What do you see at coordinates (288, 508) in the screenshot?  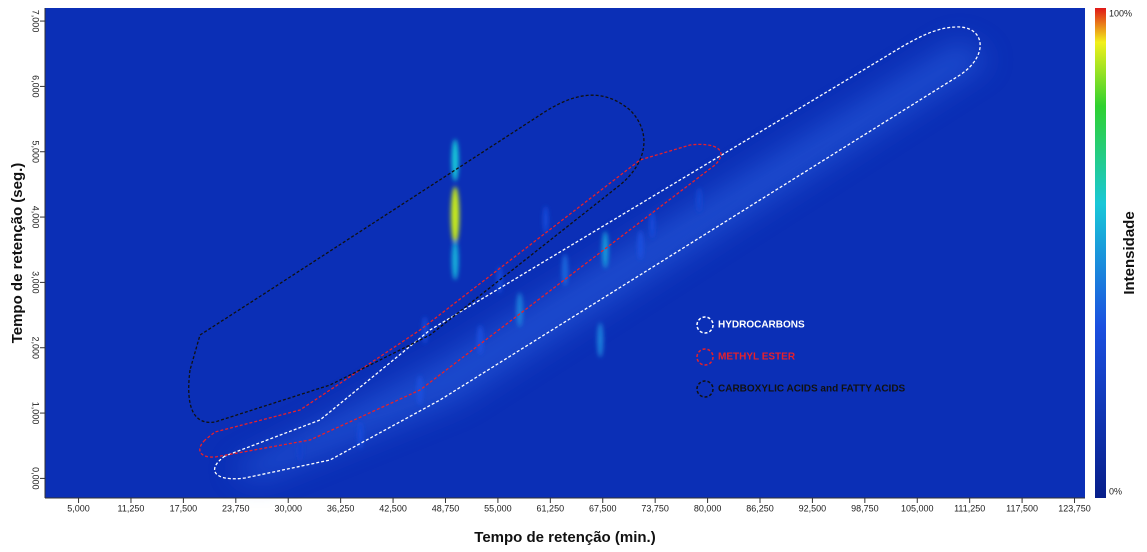 I see `x-tick-label: 30,000` at bounding box center [288, 508].